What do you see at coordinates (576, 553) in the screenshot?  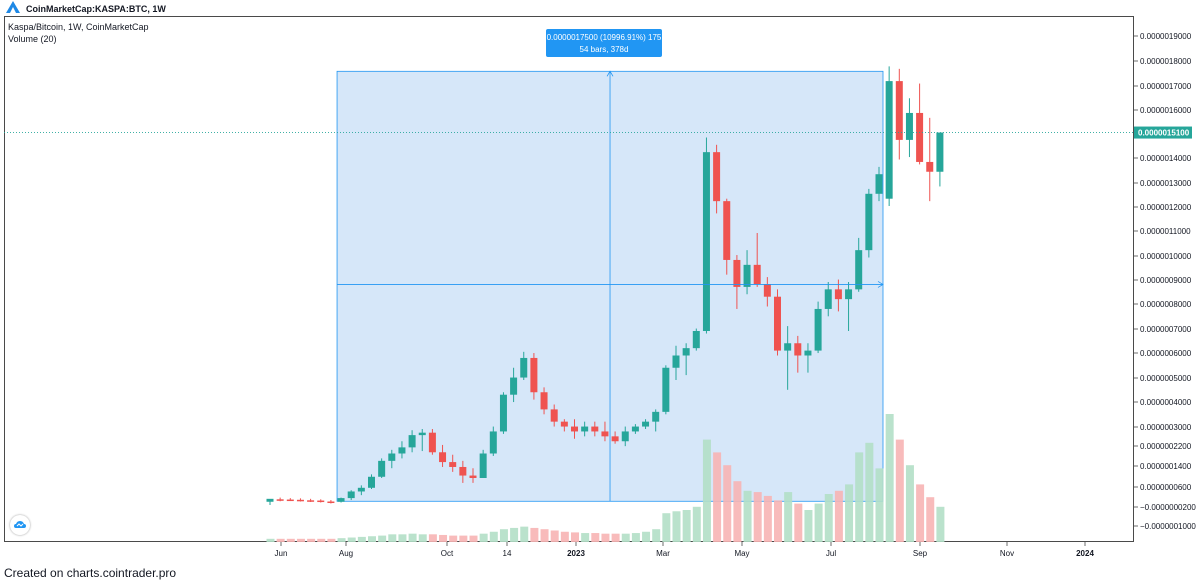 I see `x-tick-label: 2023` at bounding box center [576, 553].